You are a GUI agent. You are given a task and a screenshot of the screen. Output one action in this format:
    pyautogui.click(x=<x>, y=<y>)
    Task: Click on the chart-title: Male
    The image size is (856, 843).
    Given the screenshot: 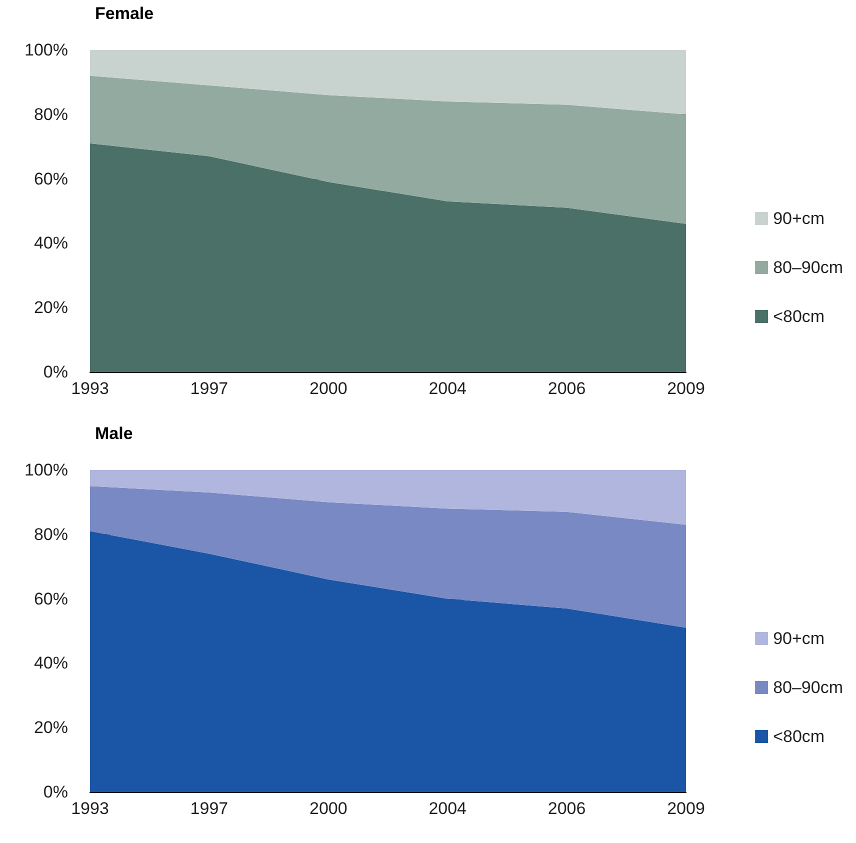 What is the action you would take?
    pyautogui.click(x=114, y=433)
    